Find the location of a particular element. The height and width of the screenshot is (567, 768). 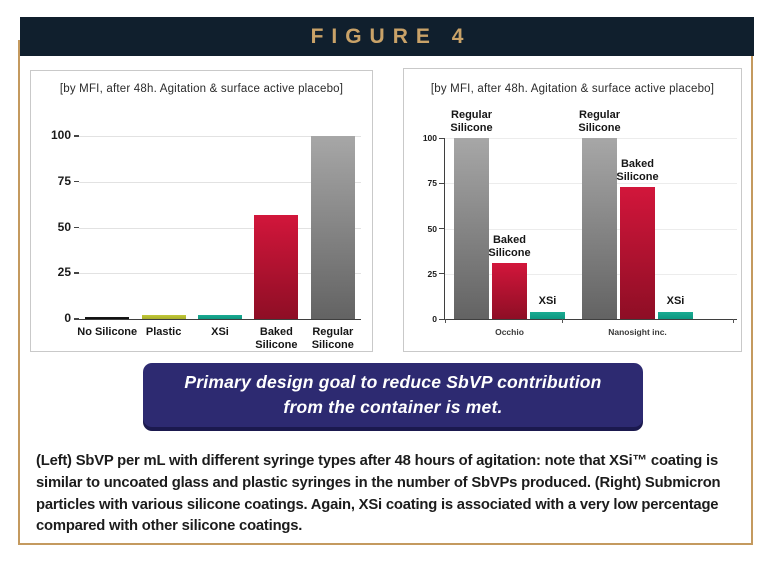

x-label-xsi: XSi is located at coordinates (220, 332).